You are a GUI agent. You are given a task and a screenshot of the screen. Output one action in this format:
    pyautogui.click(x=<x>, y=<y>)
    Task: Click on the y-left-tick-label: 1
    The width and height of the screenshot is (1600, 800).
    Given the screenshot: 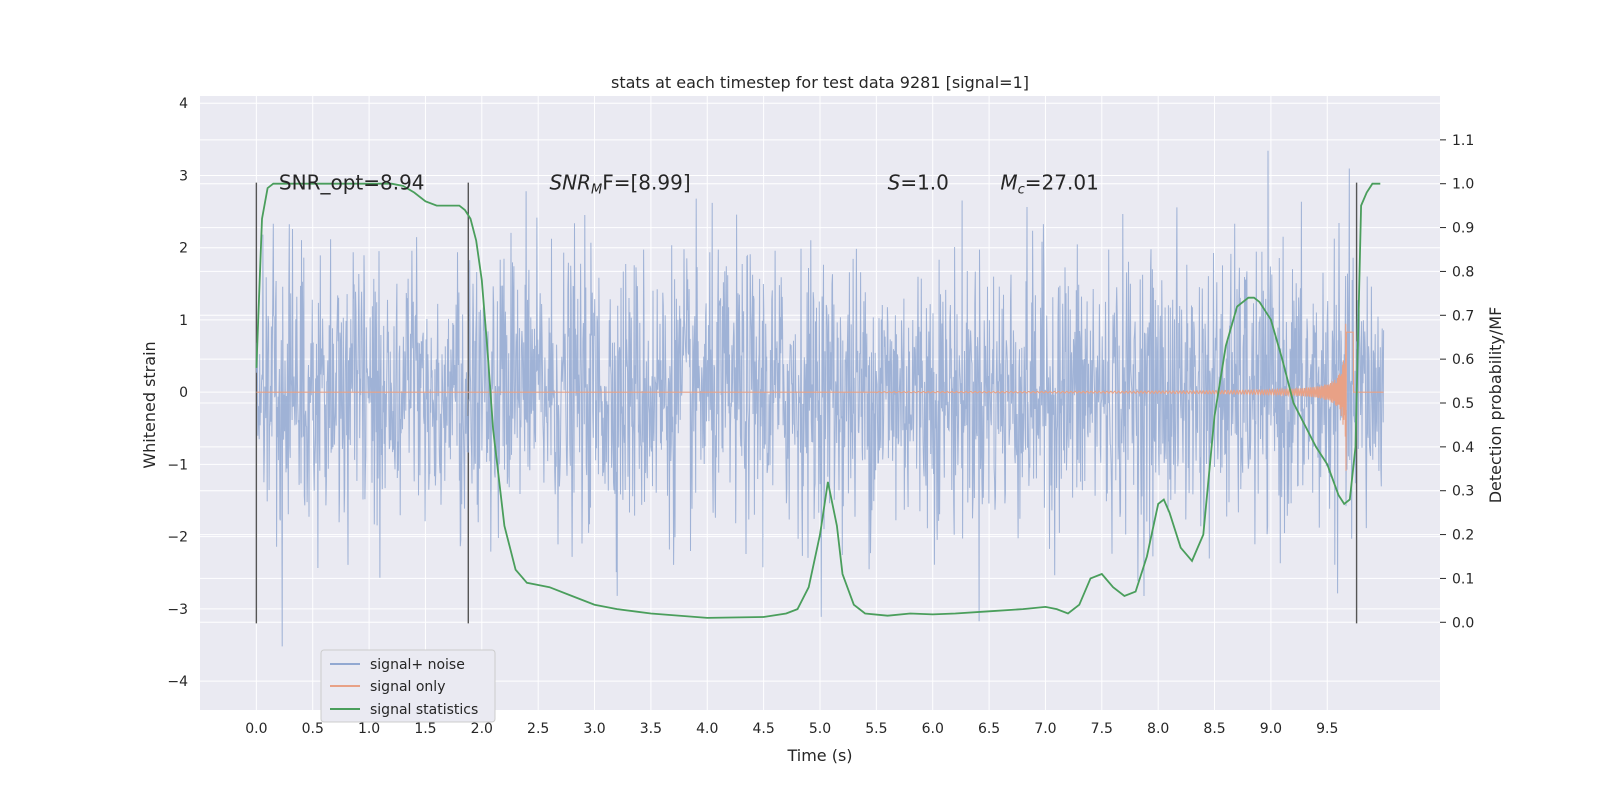 What is the action you would take?
    pyautogui.click(x=183, y=321)
    